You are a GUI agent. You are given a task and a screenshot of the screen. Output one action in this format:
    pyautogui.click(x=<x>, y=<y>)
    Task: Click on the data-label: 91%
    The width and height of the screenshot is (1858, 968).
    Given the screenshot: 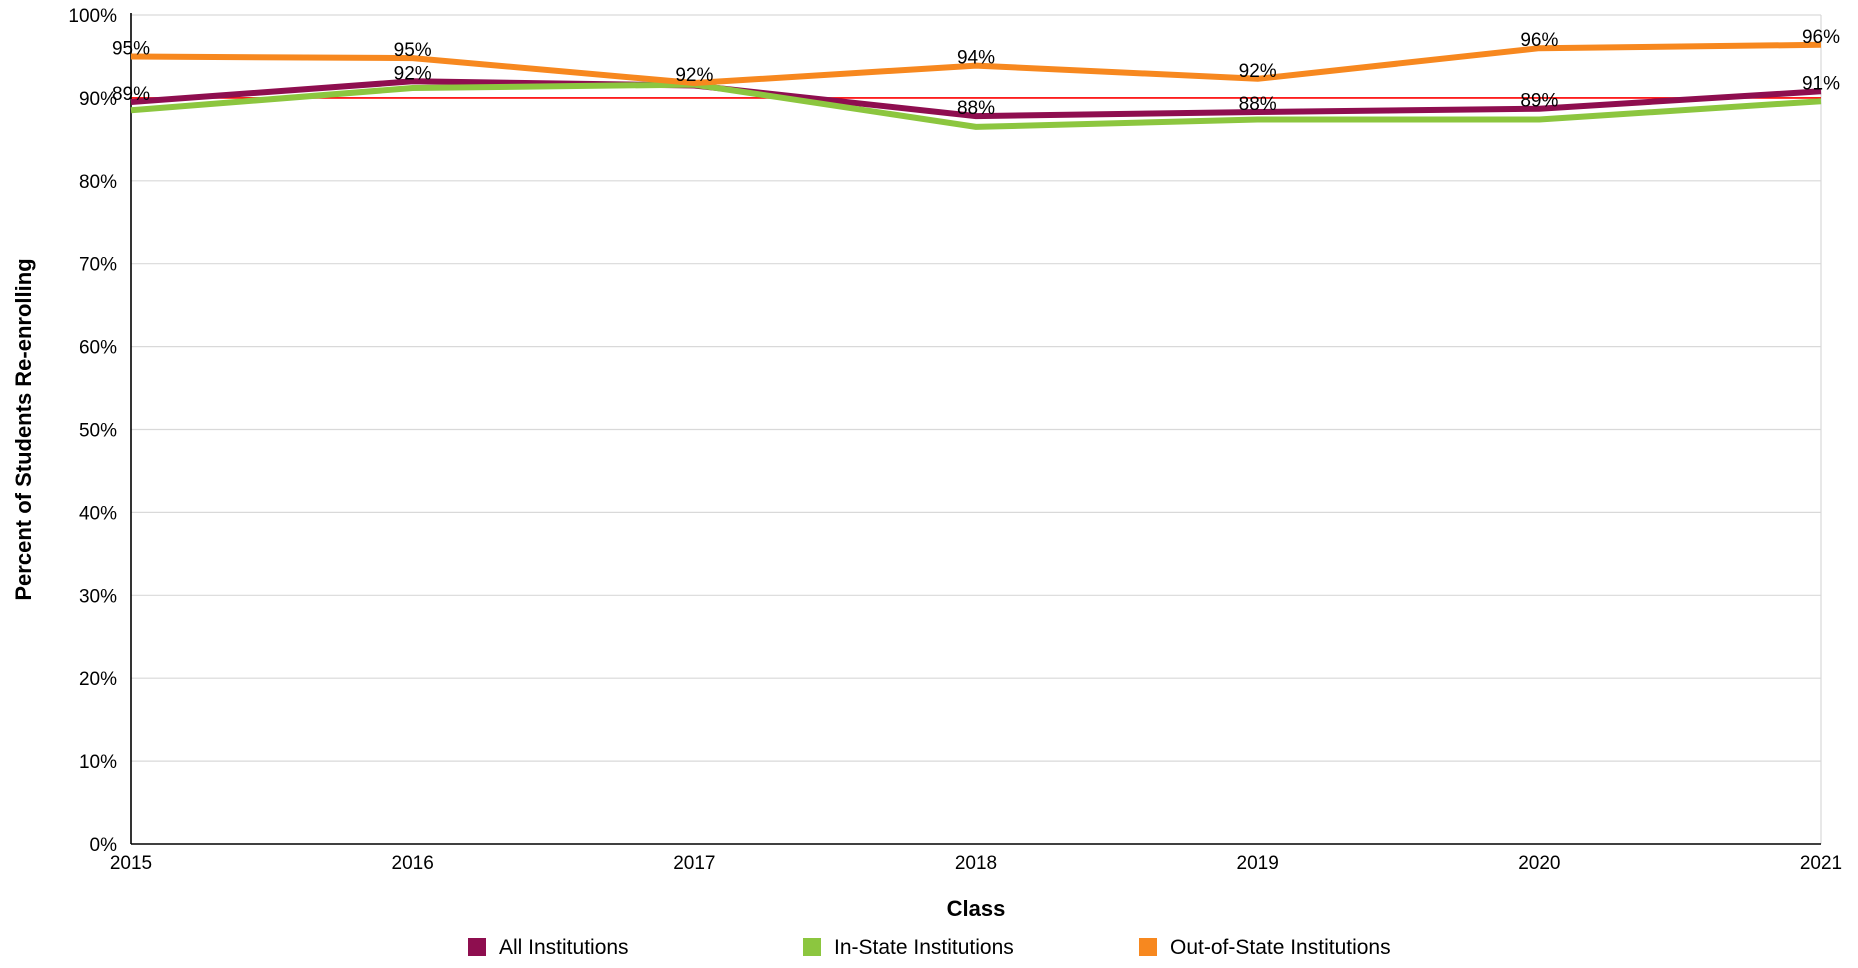 What is the action you would take?
    pyautogui.click(x=1821, y=83)
    